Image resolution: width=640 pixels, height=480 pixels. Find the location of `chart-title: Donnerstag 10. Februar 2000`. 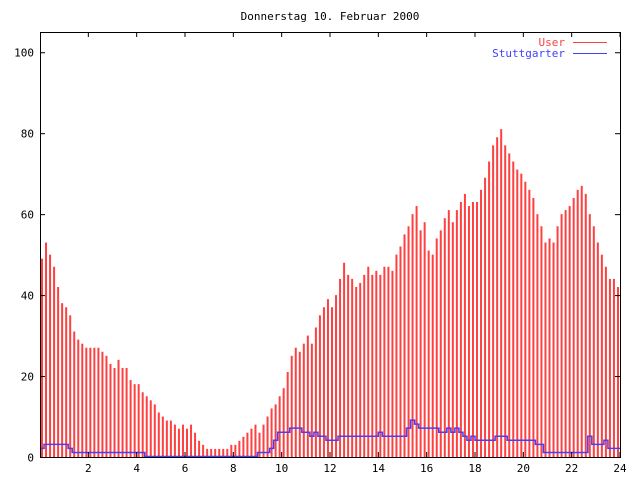

chart-title: Donnerstag 10. Februar 2000 is located at coordinates (330, 16).